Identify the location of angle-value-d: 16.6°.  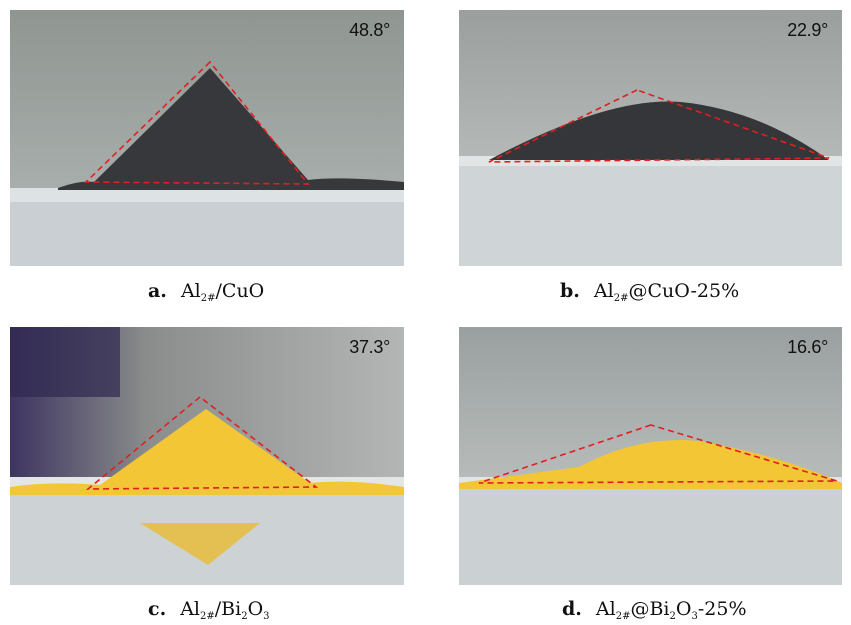
(807, 347).